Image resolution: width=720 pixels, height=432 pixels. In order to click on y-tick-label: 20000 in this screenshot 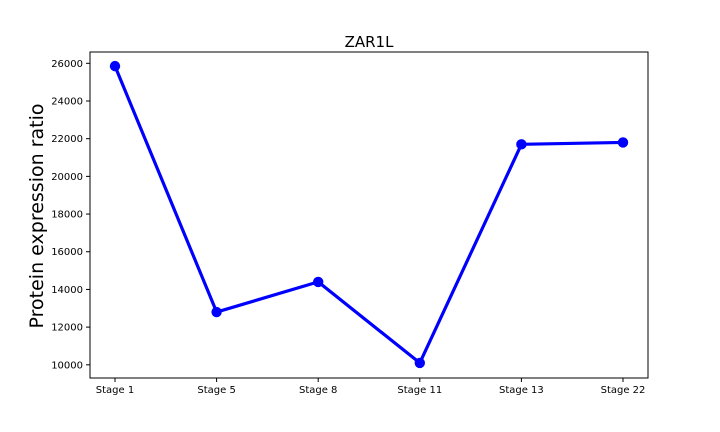, I will do `click(67, 177)`.